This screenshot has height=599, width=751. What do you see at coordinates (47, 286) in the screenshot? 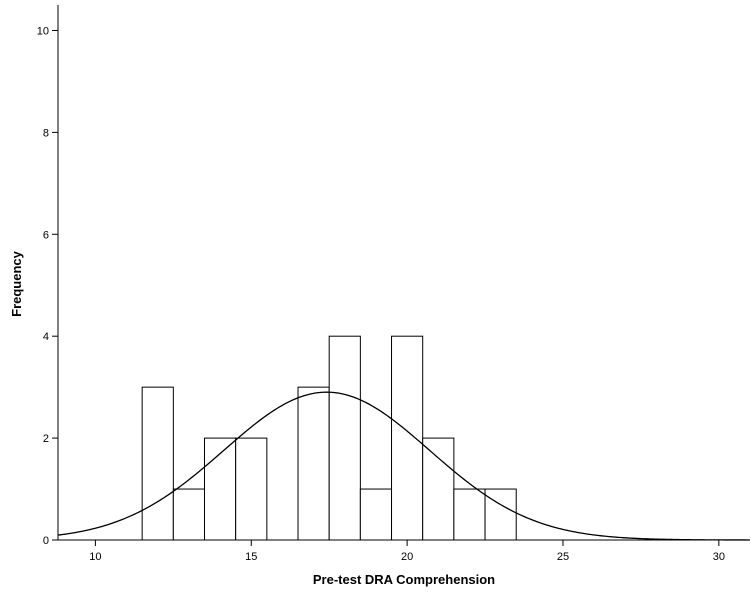
I see `y-axis-ticks: 0 2 4 6 8 10` at bounding box center [47, 286].